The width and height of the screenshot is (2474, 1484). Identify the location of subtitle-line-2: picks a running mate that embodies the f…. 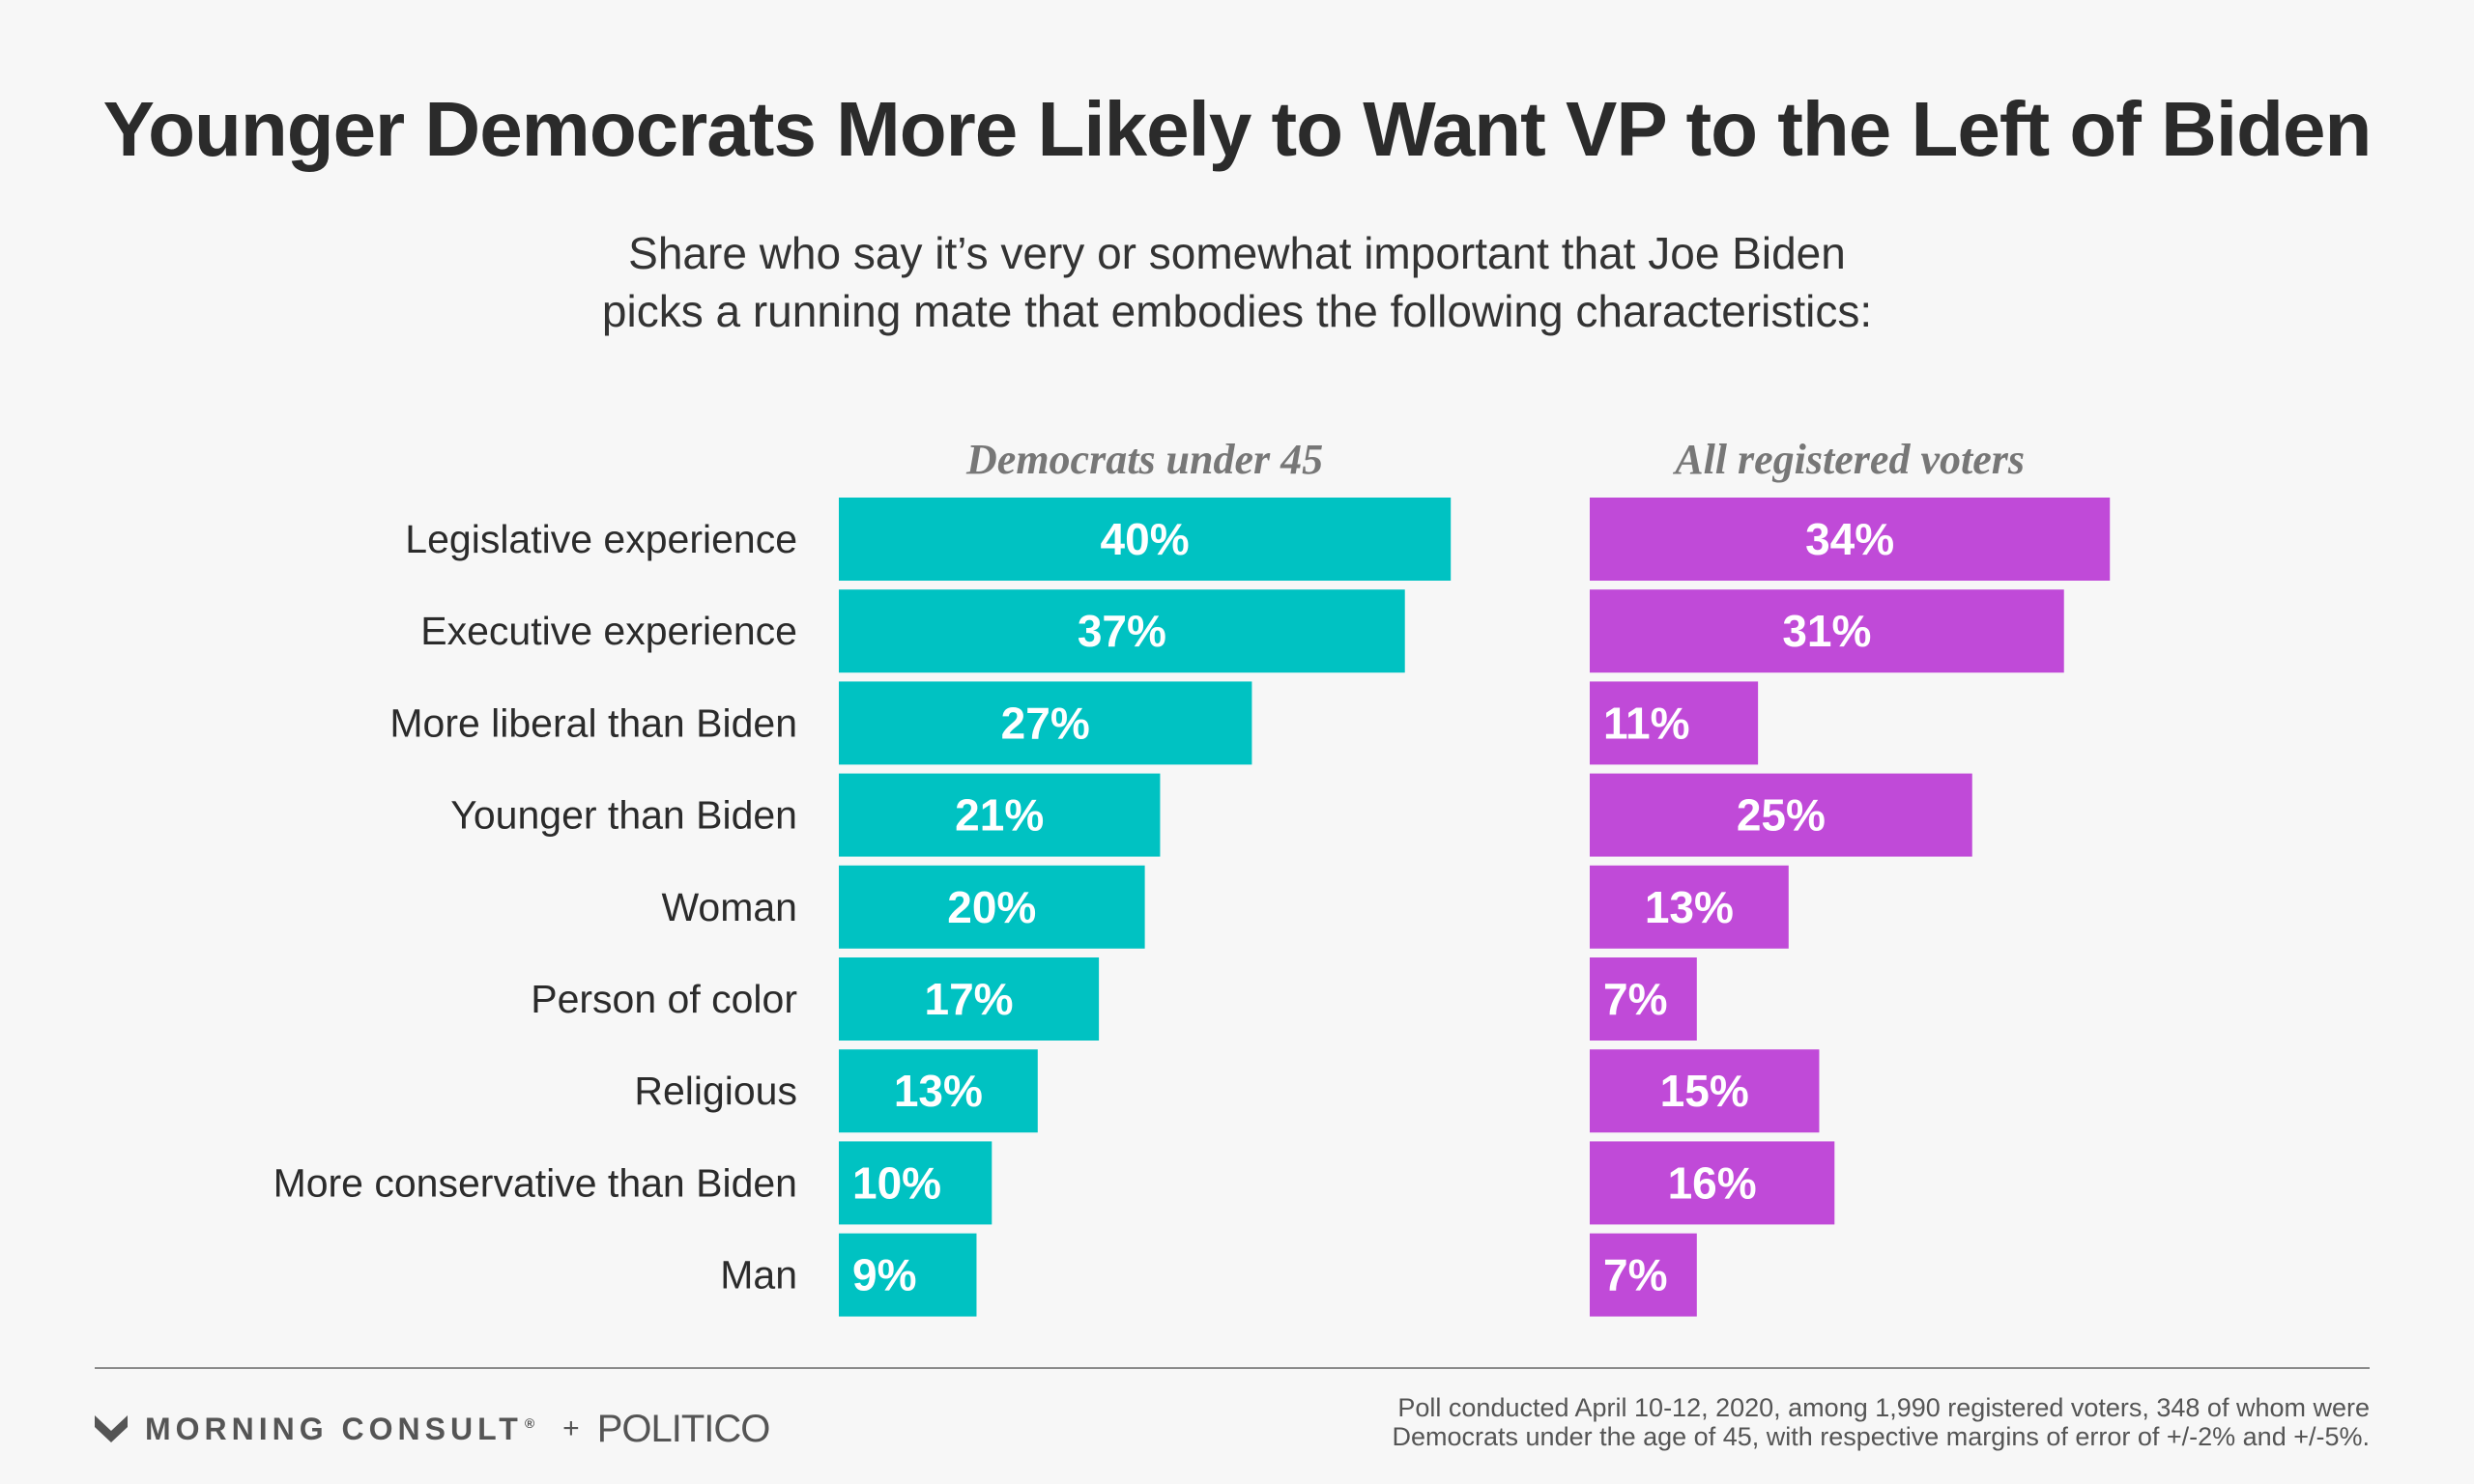
(1237, 311).